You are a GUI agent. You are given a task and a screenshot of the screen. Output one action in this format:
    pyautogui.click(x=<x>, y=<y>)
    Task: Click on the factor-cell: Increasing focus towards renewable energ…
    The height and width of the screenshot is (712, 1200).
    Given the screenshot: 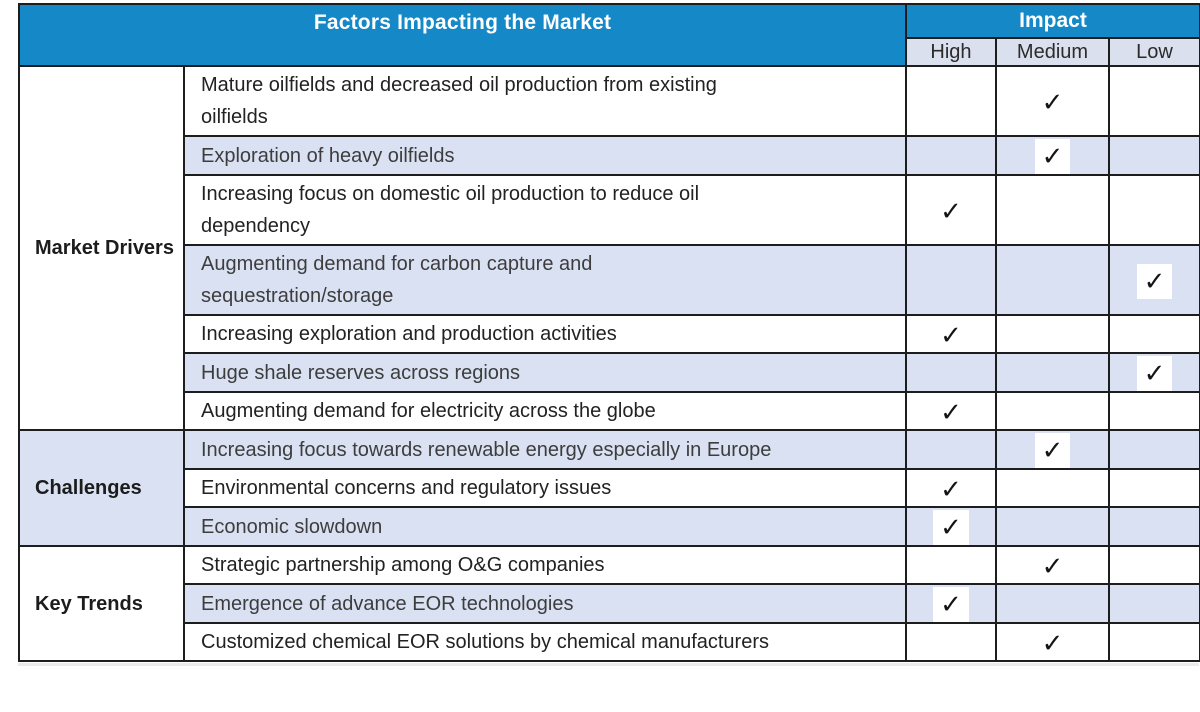 What is the action you would take?
    pyautogui.click(x=545, y=449)
    